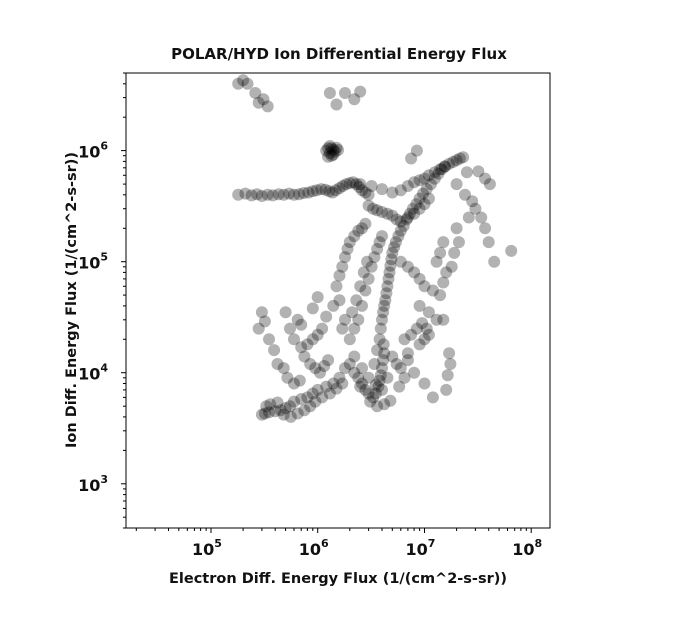 The width and height of the screenshot is (677, 619). What do you see at coordinates (102, 300) in the screenshot?
I see `y-axis-ticks: 103 104 105 106` at bounding box center [102, 300].